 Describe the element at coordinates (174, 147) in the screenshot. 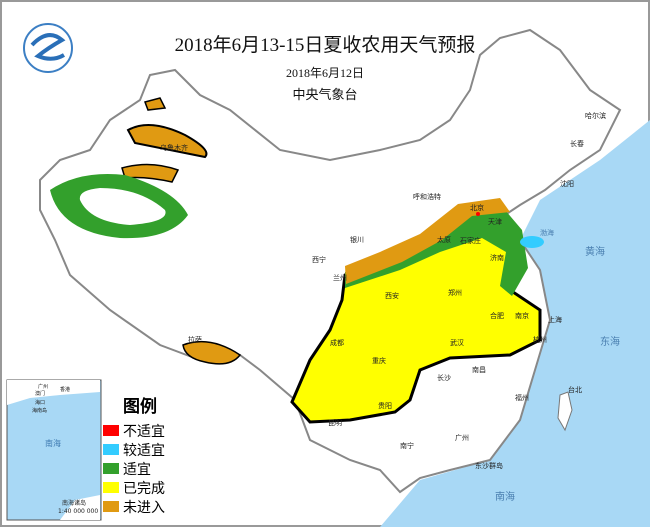

I see `svg-text: 乌鲁木齐` at that location.